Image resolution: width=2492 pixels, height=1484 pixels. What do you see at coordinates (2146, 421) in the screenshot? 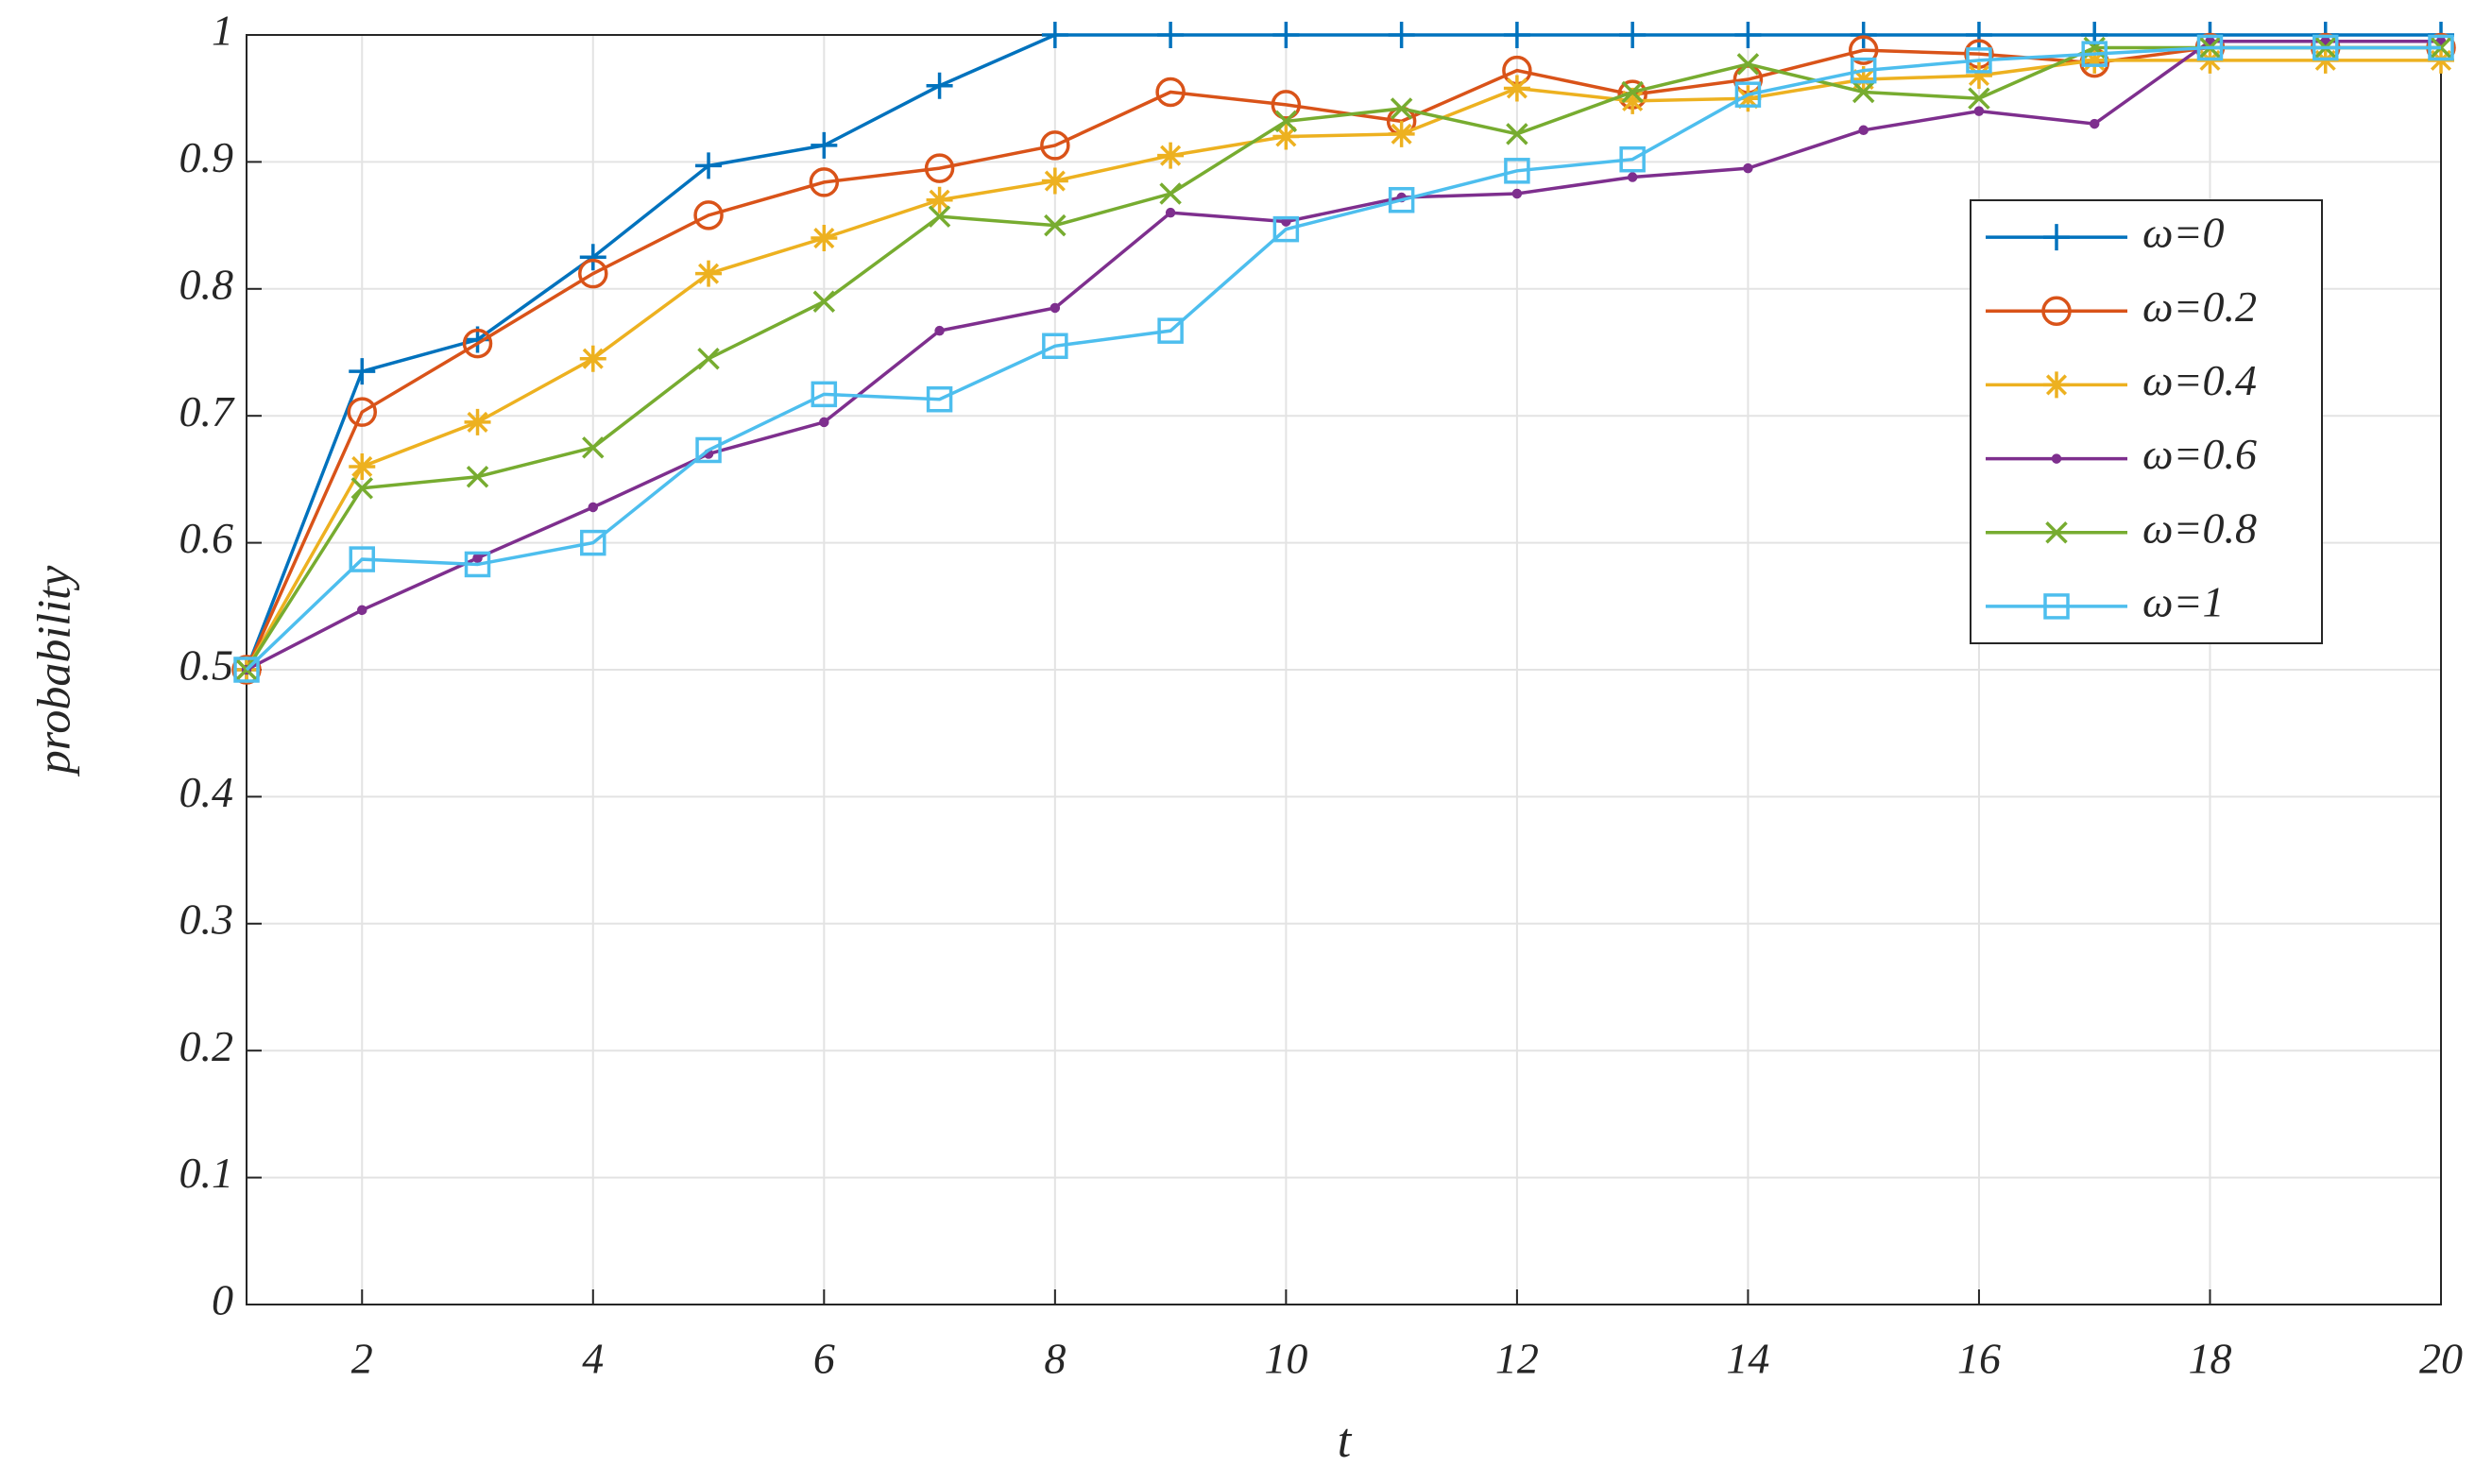
I see `legend-box` at bounding box center [2146, 421].